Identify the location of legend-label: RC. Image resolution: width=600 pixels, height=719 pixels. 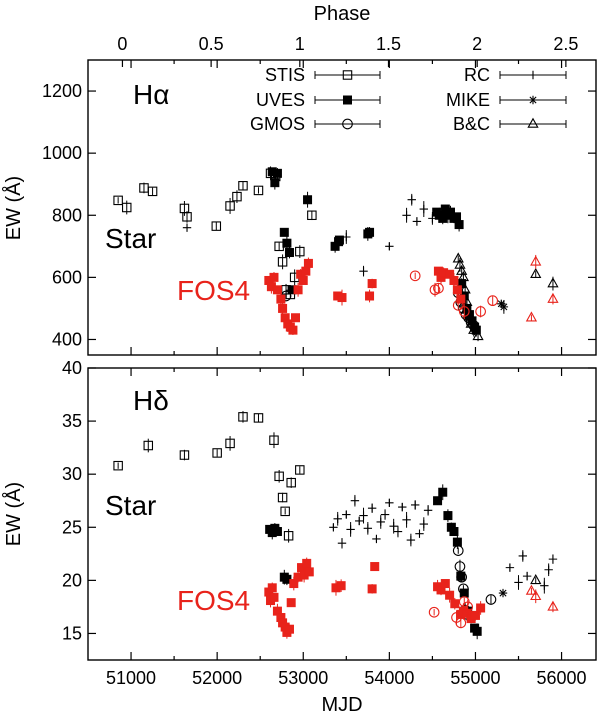
(477, 75).